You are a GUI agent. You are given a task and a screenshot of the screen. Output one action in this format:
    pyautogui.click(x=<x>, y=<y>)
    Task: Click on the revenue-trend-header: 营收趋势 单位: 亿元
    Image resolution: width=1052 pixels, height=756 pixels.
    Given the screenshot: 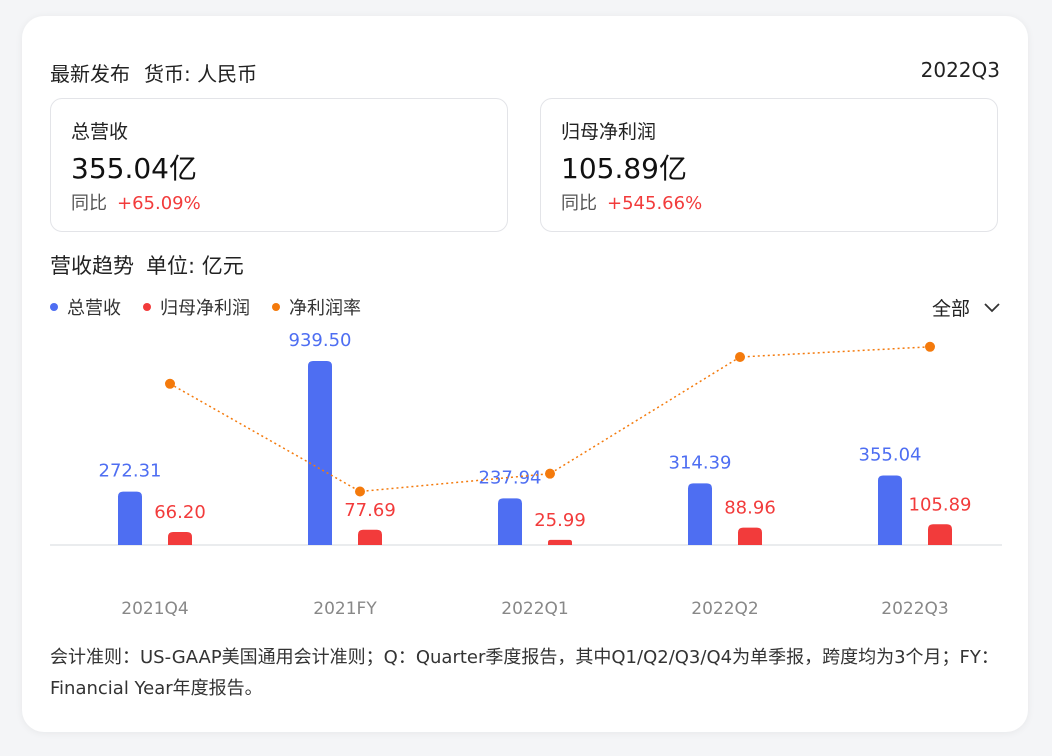 What is the action you would take?
    pyautogui.click(x=147, y=265)
    